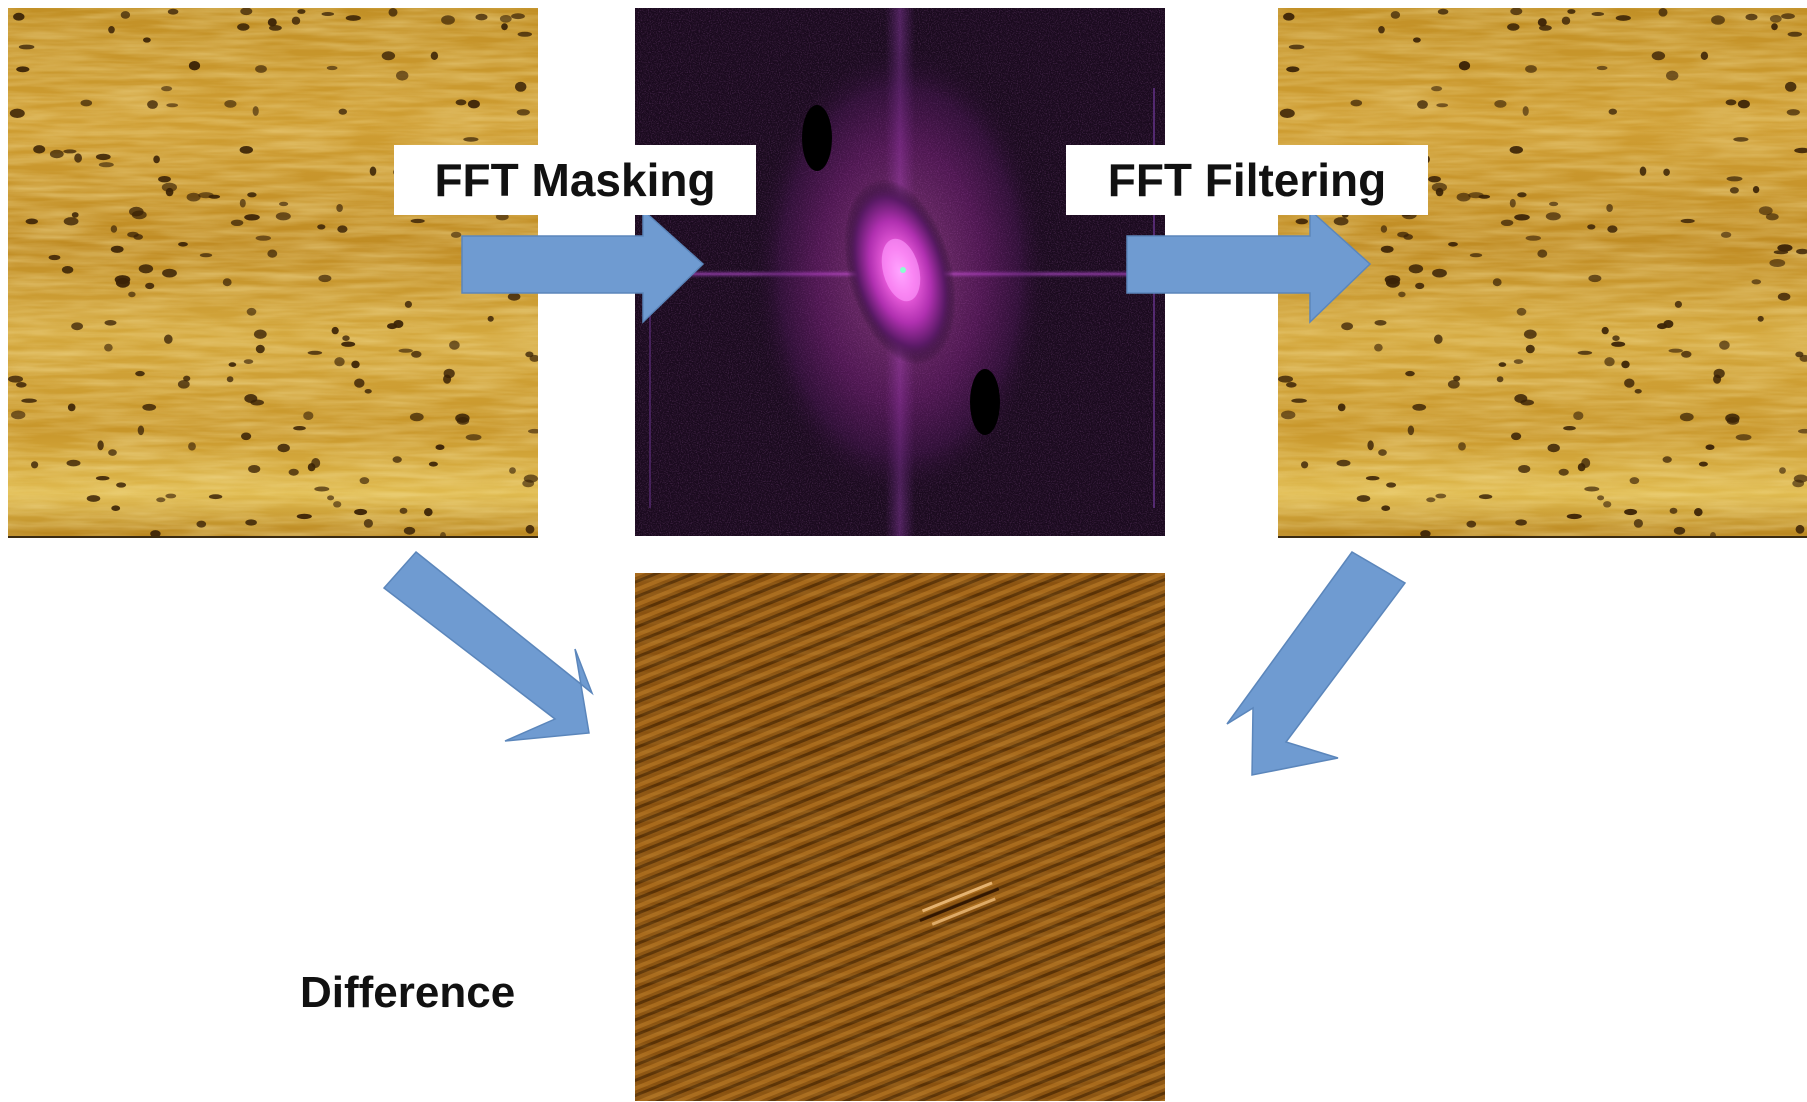  What do you see at coordinates (817, 138) in the screenshot?
I see `fft-mask-upper` at bounding box center [817, 138].